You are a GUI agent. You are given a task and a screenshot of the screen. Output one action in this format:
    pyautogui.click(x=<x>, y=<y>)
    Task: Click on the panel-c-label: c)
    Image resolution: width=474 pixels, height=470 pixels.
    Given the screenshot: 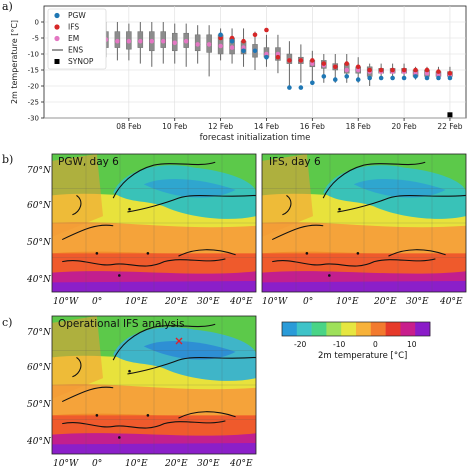 What is the action you would take?
    pyautogui.click(x=7, y=322)
    